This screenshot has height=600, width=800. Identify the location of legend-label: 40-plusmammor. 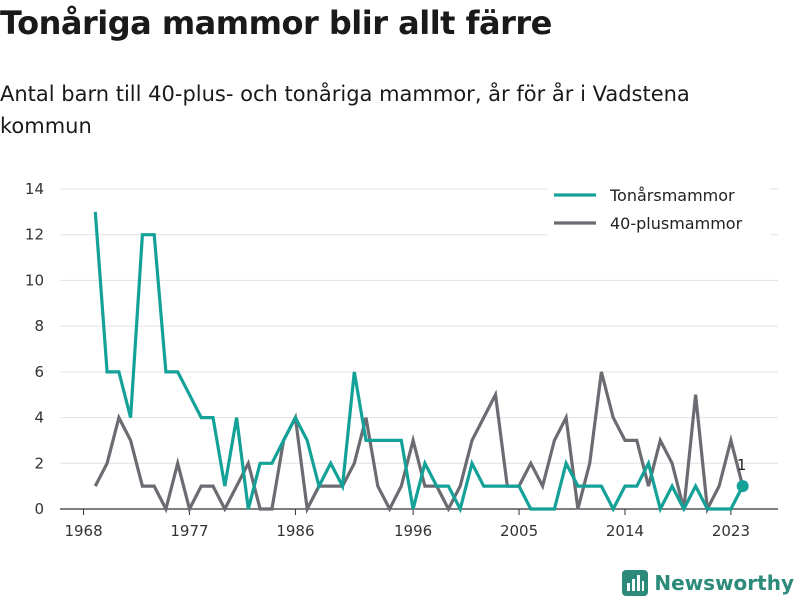
(676, 223).